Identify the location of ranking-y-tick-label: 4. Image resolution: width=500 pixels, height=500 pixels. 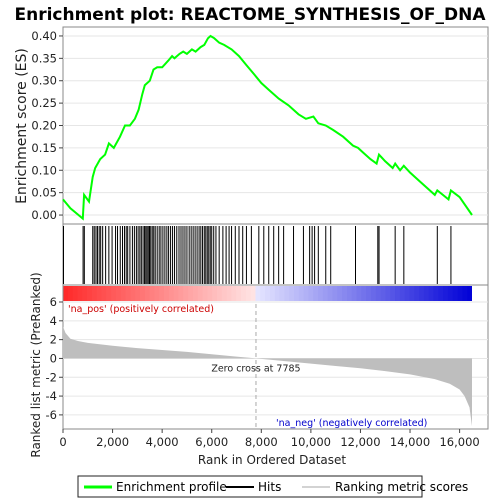
(53, 321).